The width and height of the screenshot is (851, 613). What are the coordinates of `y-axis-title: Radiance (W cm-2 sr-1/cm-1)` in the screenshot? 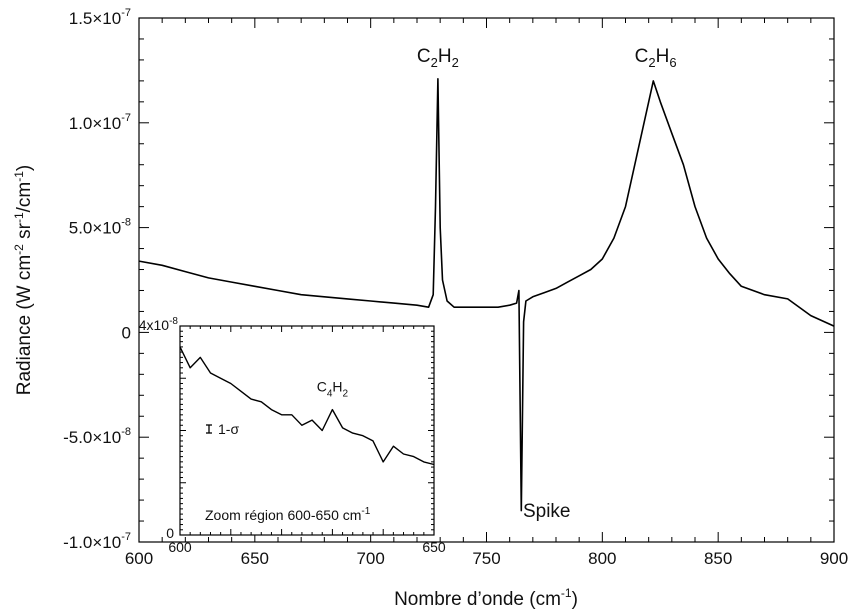 It's located at (23, 280).